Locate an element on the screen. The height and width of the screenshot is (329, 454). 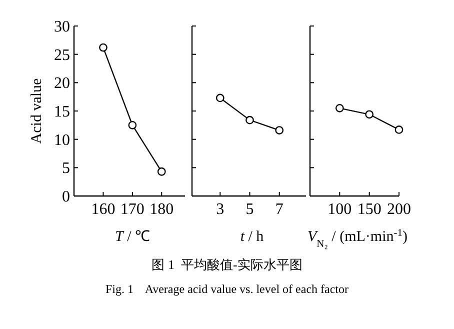
x-tick-label: 100 is located at coordinates (340, 209).